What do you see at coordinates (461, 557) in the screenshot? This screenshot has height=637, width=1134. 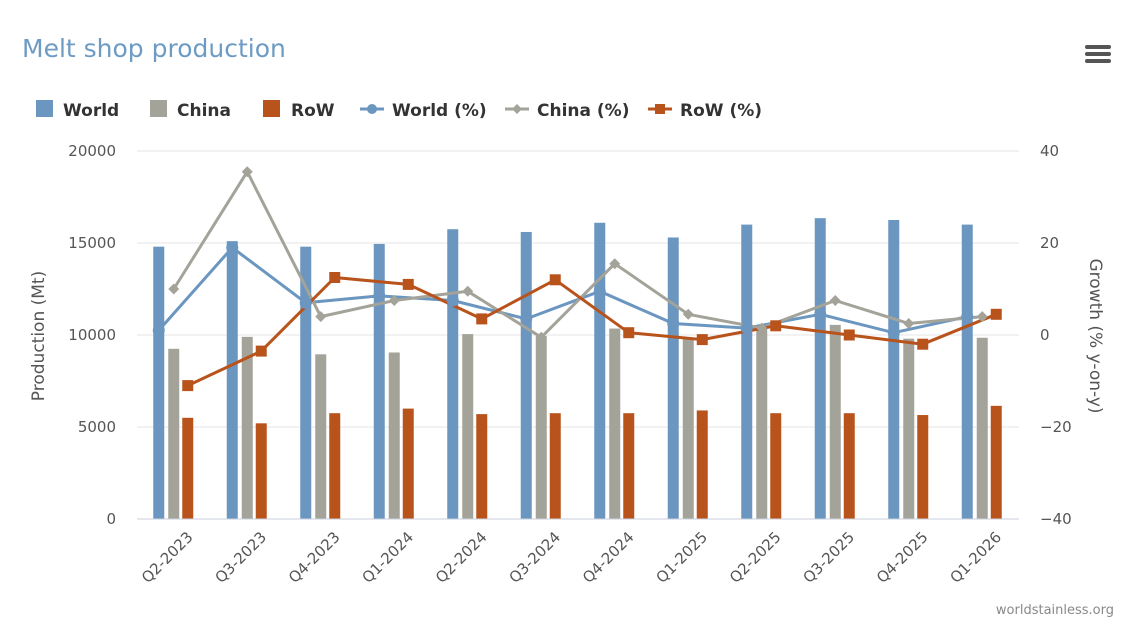 I see `category-tick-label: Q2-2024` at bounding box center [461, 557].